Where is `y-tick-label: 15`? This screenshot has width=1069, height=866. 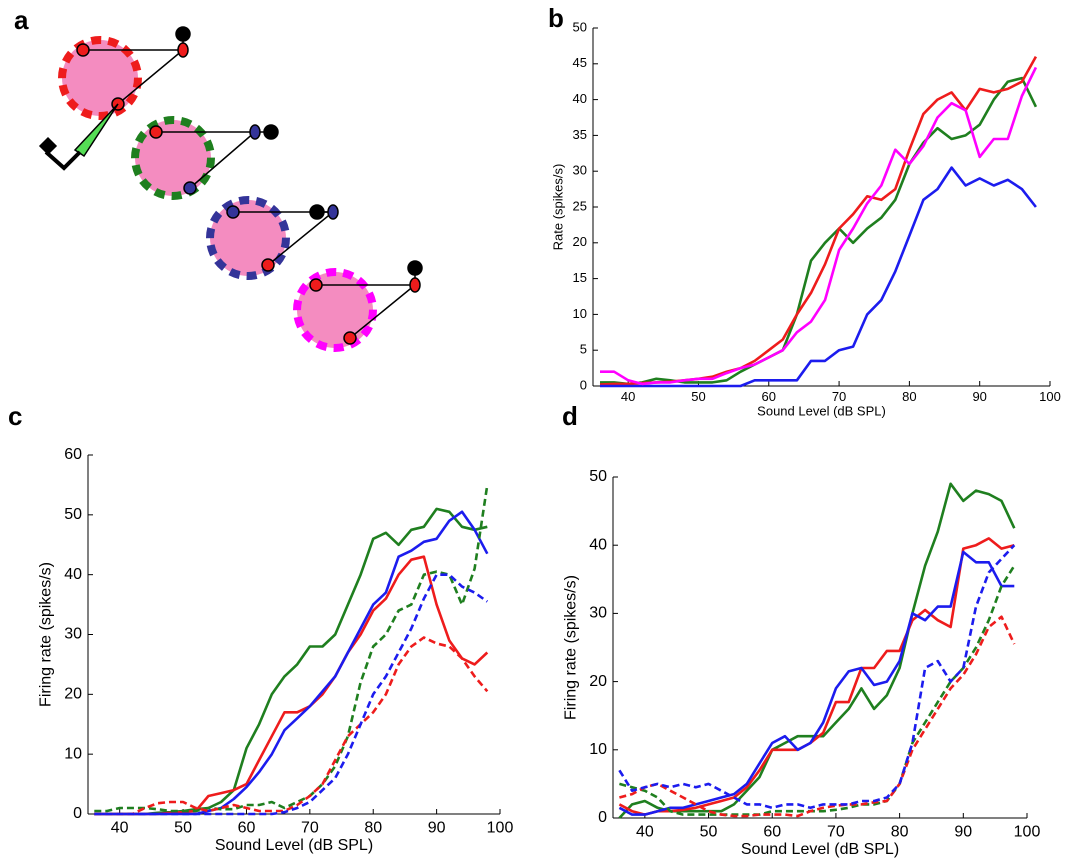 y-tick-label: 15 is located at coordinates (580, 277).